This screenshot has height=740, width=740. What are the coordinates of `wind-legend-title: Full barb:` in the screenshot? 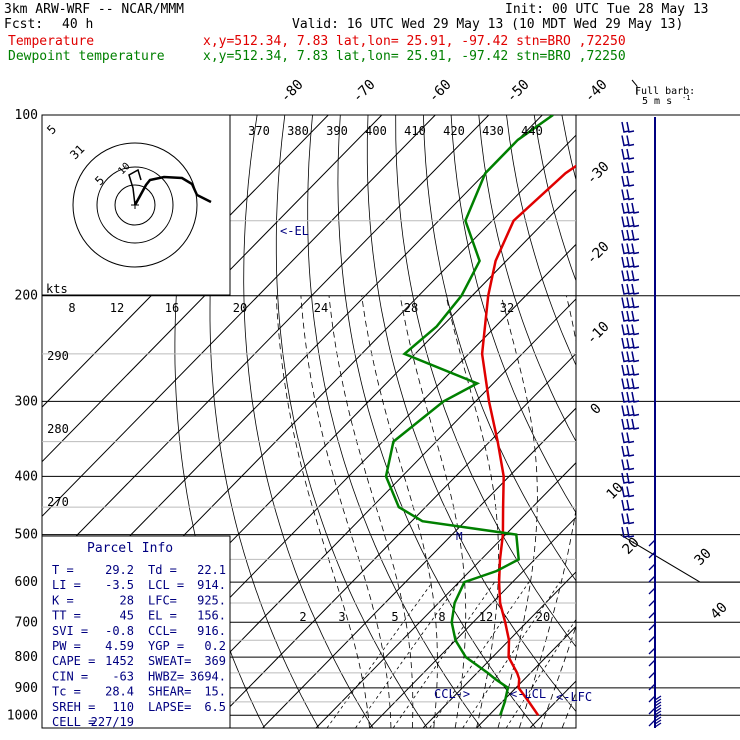 It's located at (665, 91).